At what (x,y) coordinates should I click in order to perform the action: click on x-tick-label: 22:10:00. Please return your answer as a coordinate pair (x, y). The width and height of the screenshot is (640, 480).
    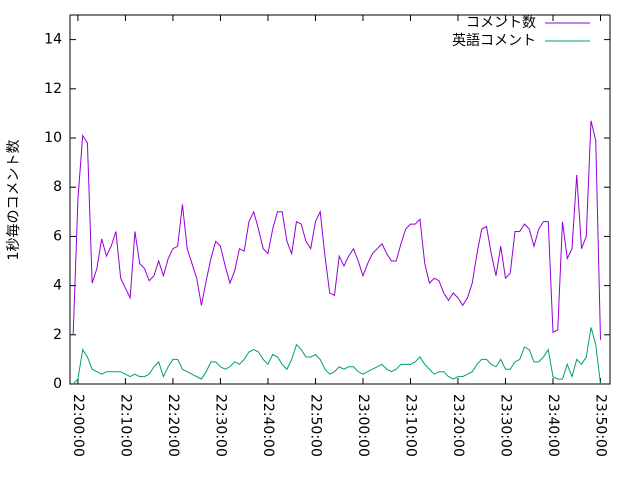
    Looking at the image, I should click on (125, 425).